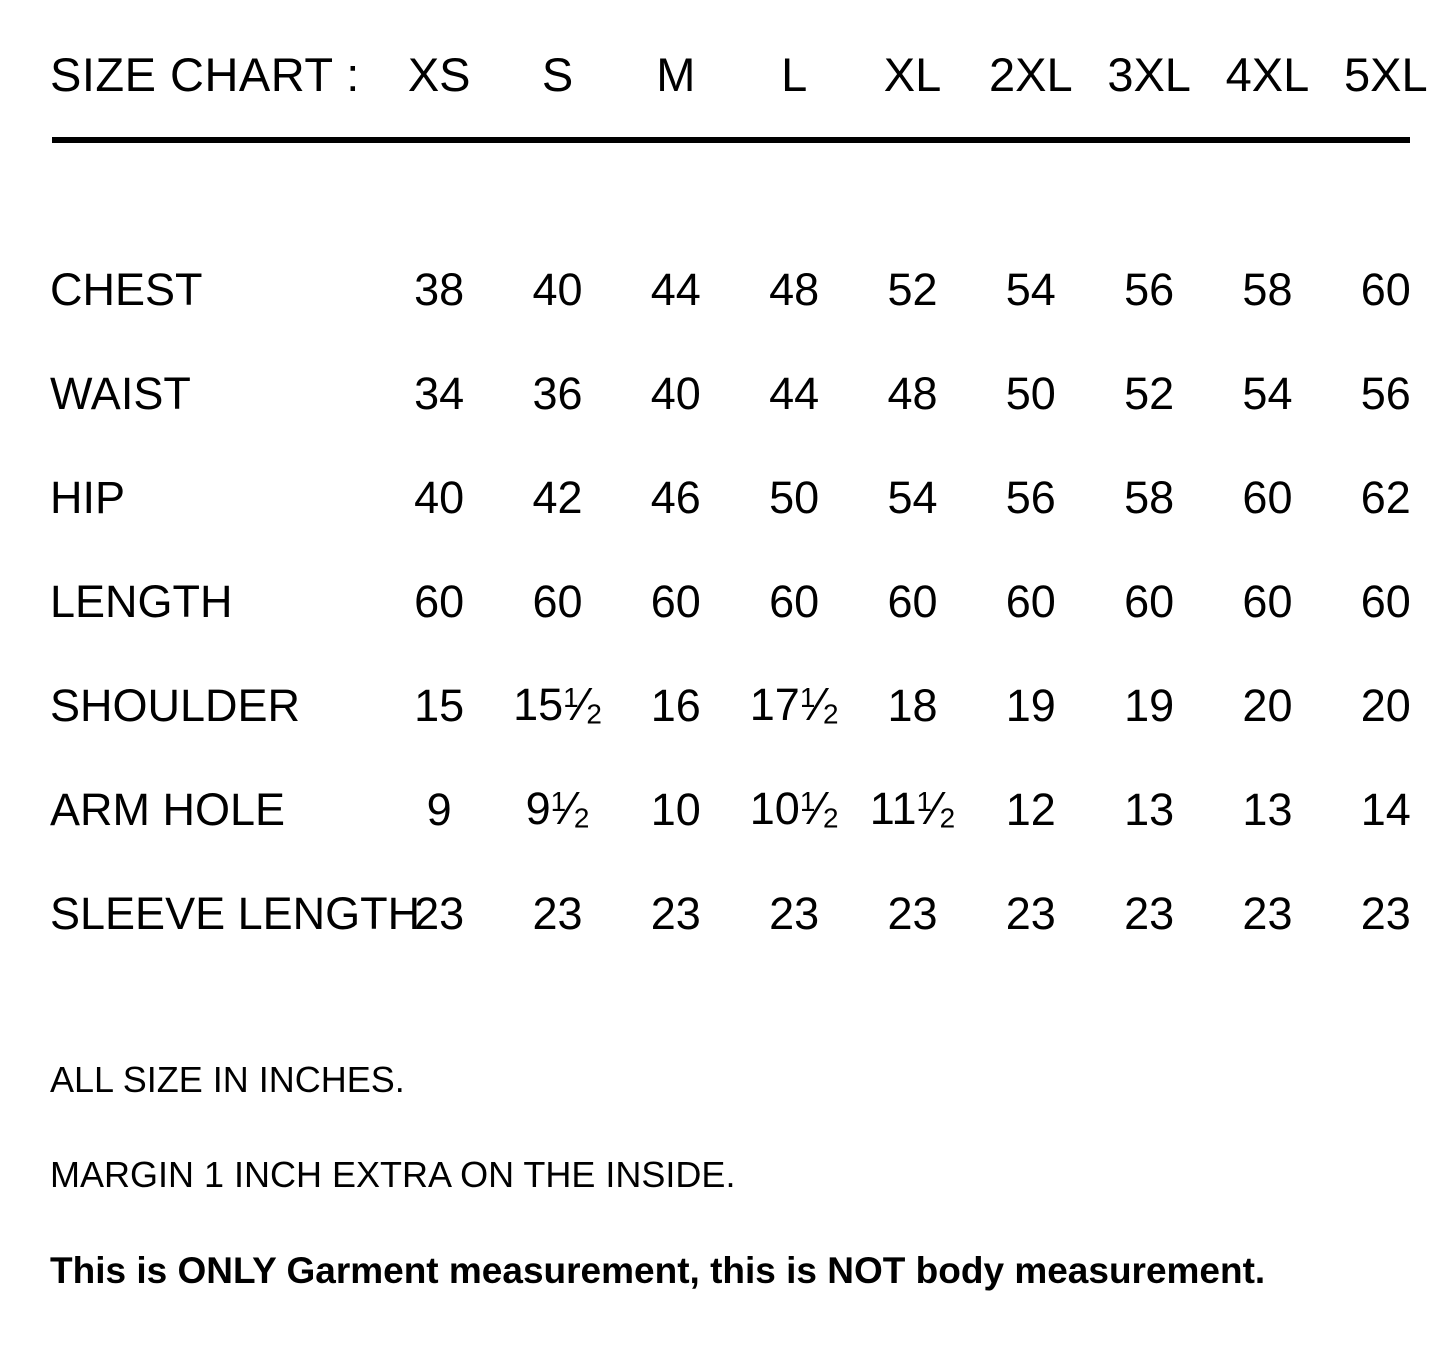  I want to click on cell-length-3xl: 60, so click(1149, 601).